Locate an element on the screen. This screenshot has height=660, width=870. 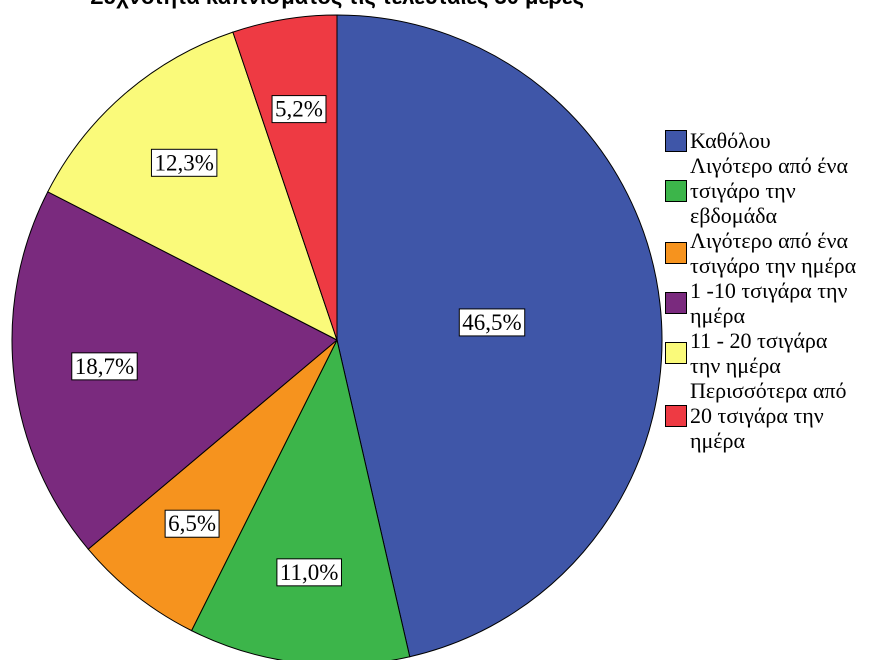
legend-item: 11 - 20 τσιγάρα την ημέρα is located at coordinates (765, 353).